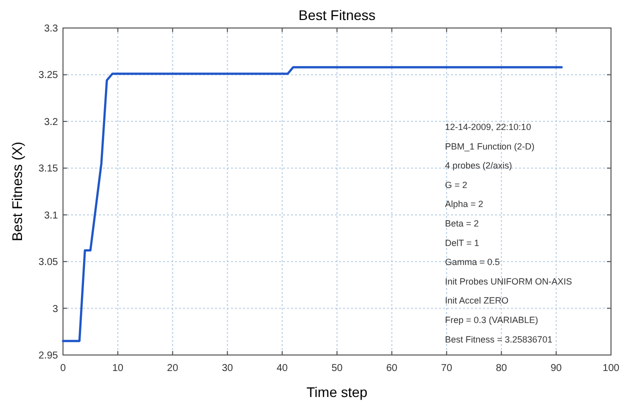 The image size is (621, 406). Describe the element at coordinates (556, 368) in the screenshot. I see `x-tick-label: 90` at that location.